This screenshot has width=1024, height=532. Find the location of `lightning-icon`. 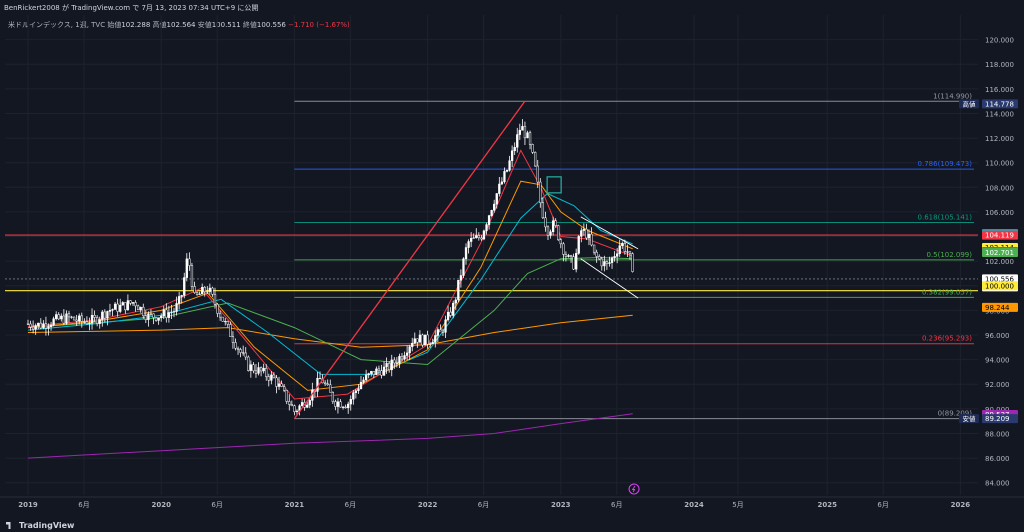

lightning-icon is located at coordinates (634, 489).